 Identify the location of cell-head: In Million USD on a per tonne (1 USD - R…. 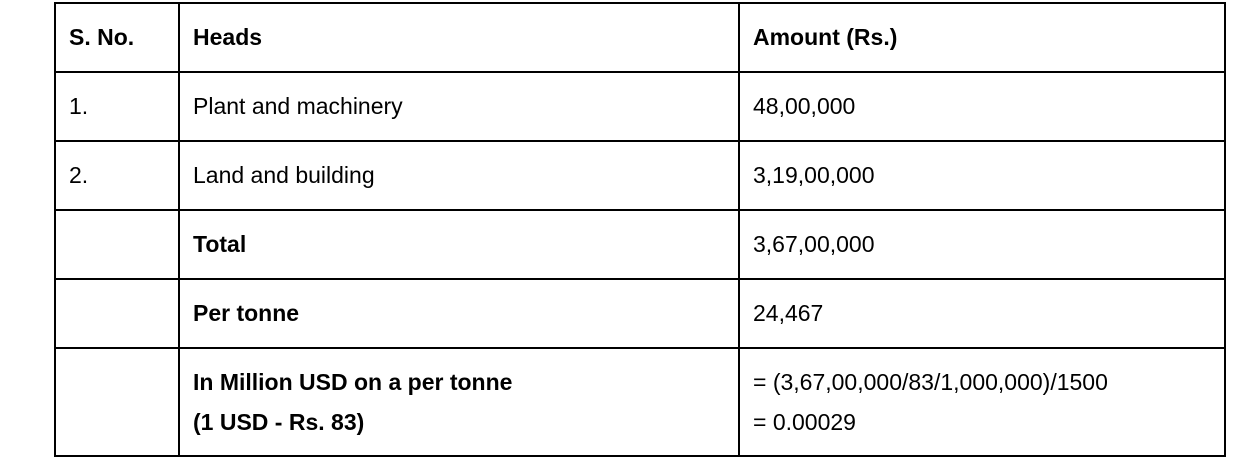
(459, 402).